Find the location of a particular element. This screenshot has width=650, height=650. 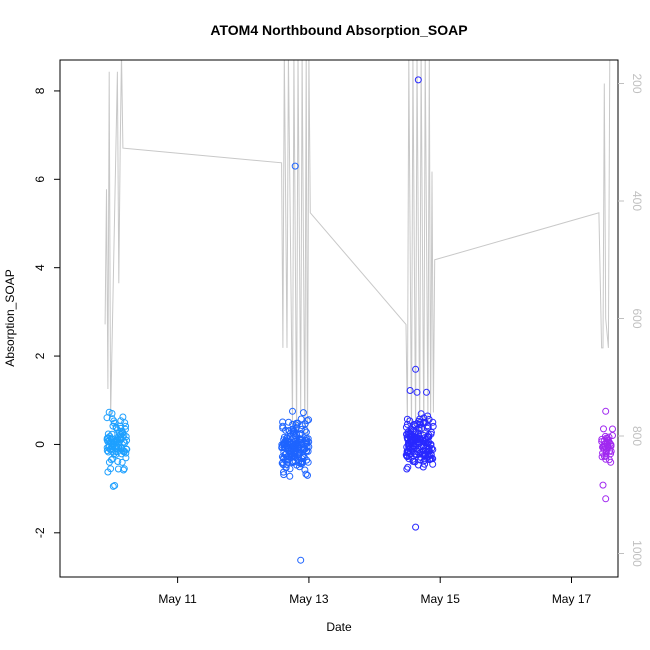

x-axis-label: Date is located at coordinates (339, 627).